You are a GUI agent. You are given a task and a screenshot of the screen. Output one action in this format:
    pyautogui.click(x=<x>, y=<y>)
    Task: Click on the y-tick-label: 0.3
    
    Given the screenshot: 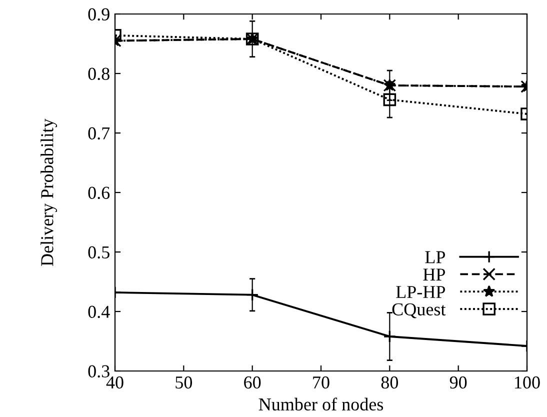 What is the action you would take?
    pyautogui.click(x=99, y=371)
    